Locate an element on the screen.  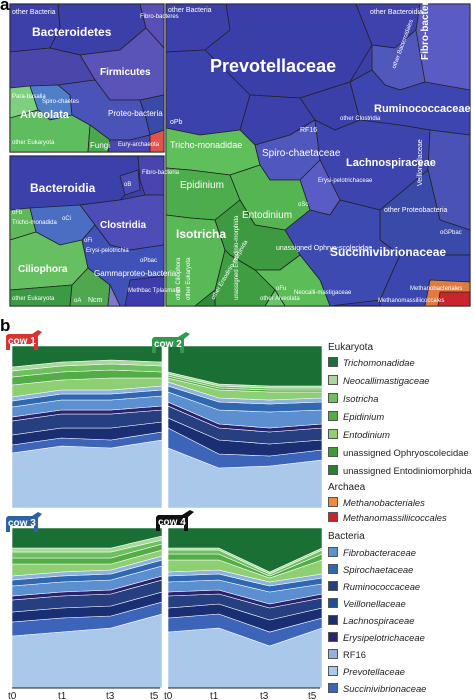
legend-item-eukaryota-5: unassigned Ophryoscolecidae is located at coordinates (398, 452).